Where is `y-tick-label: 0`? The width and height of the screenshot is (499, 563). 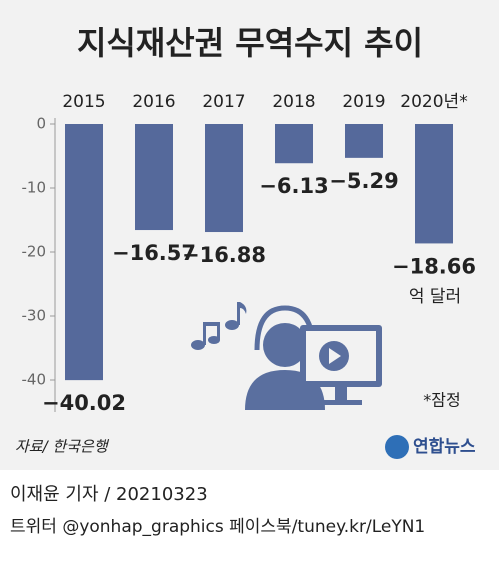
y-tick-label: 0 is located at coordinates (41, 124).